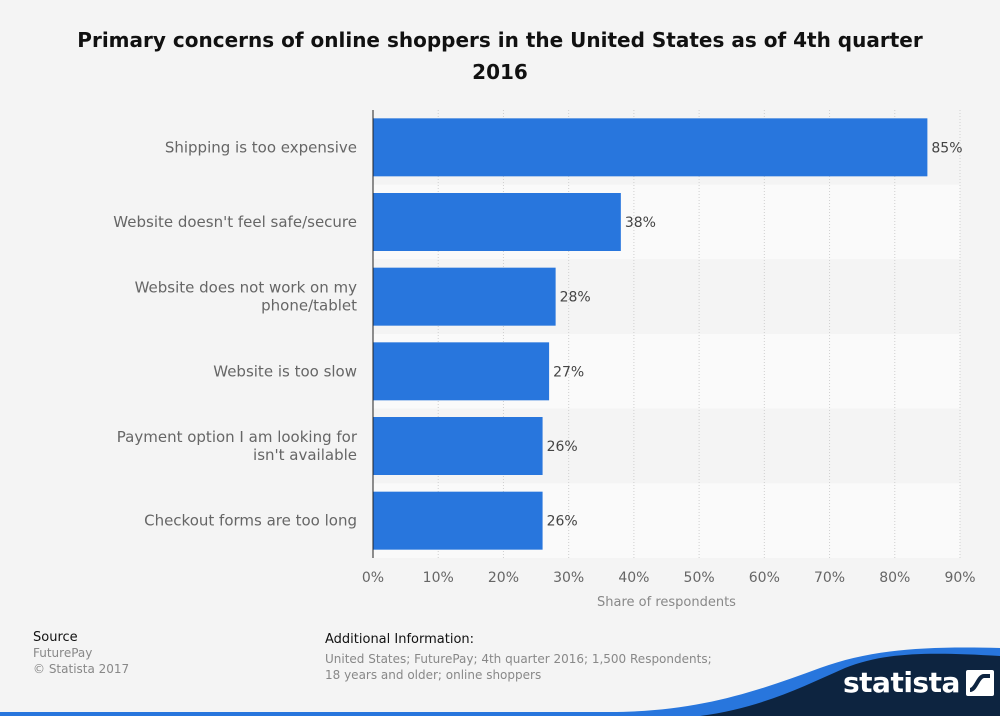 The image size is (1000, 716). What do you see at coordinates (946, 148) in the screenshot?
I see `data-label: 85%` at bounding box center [946, 148].